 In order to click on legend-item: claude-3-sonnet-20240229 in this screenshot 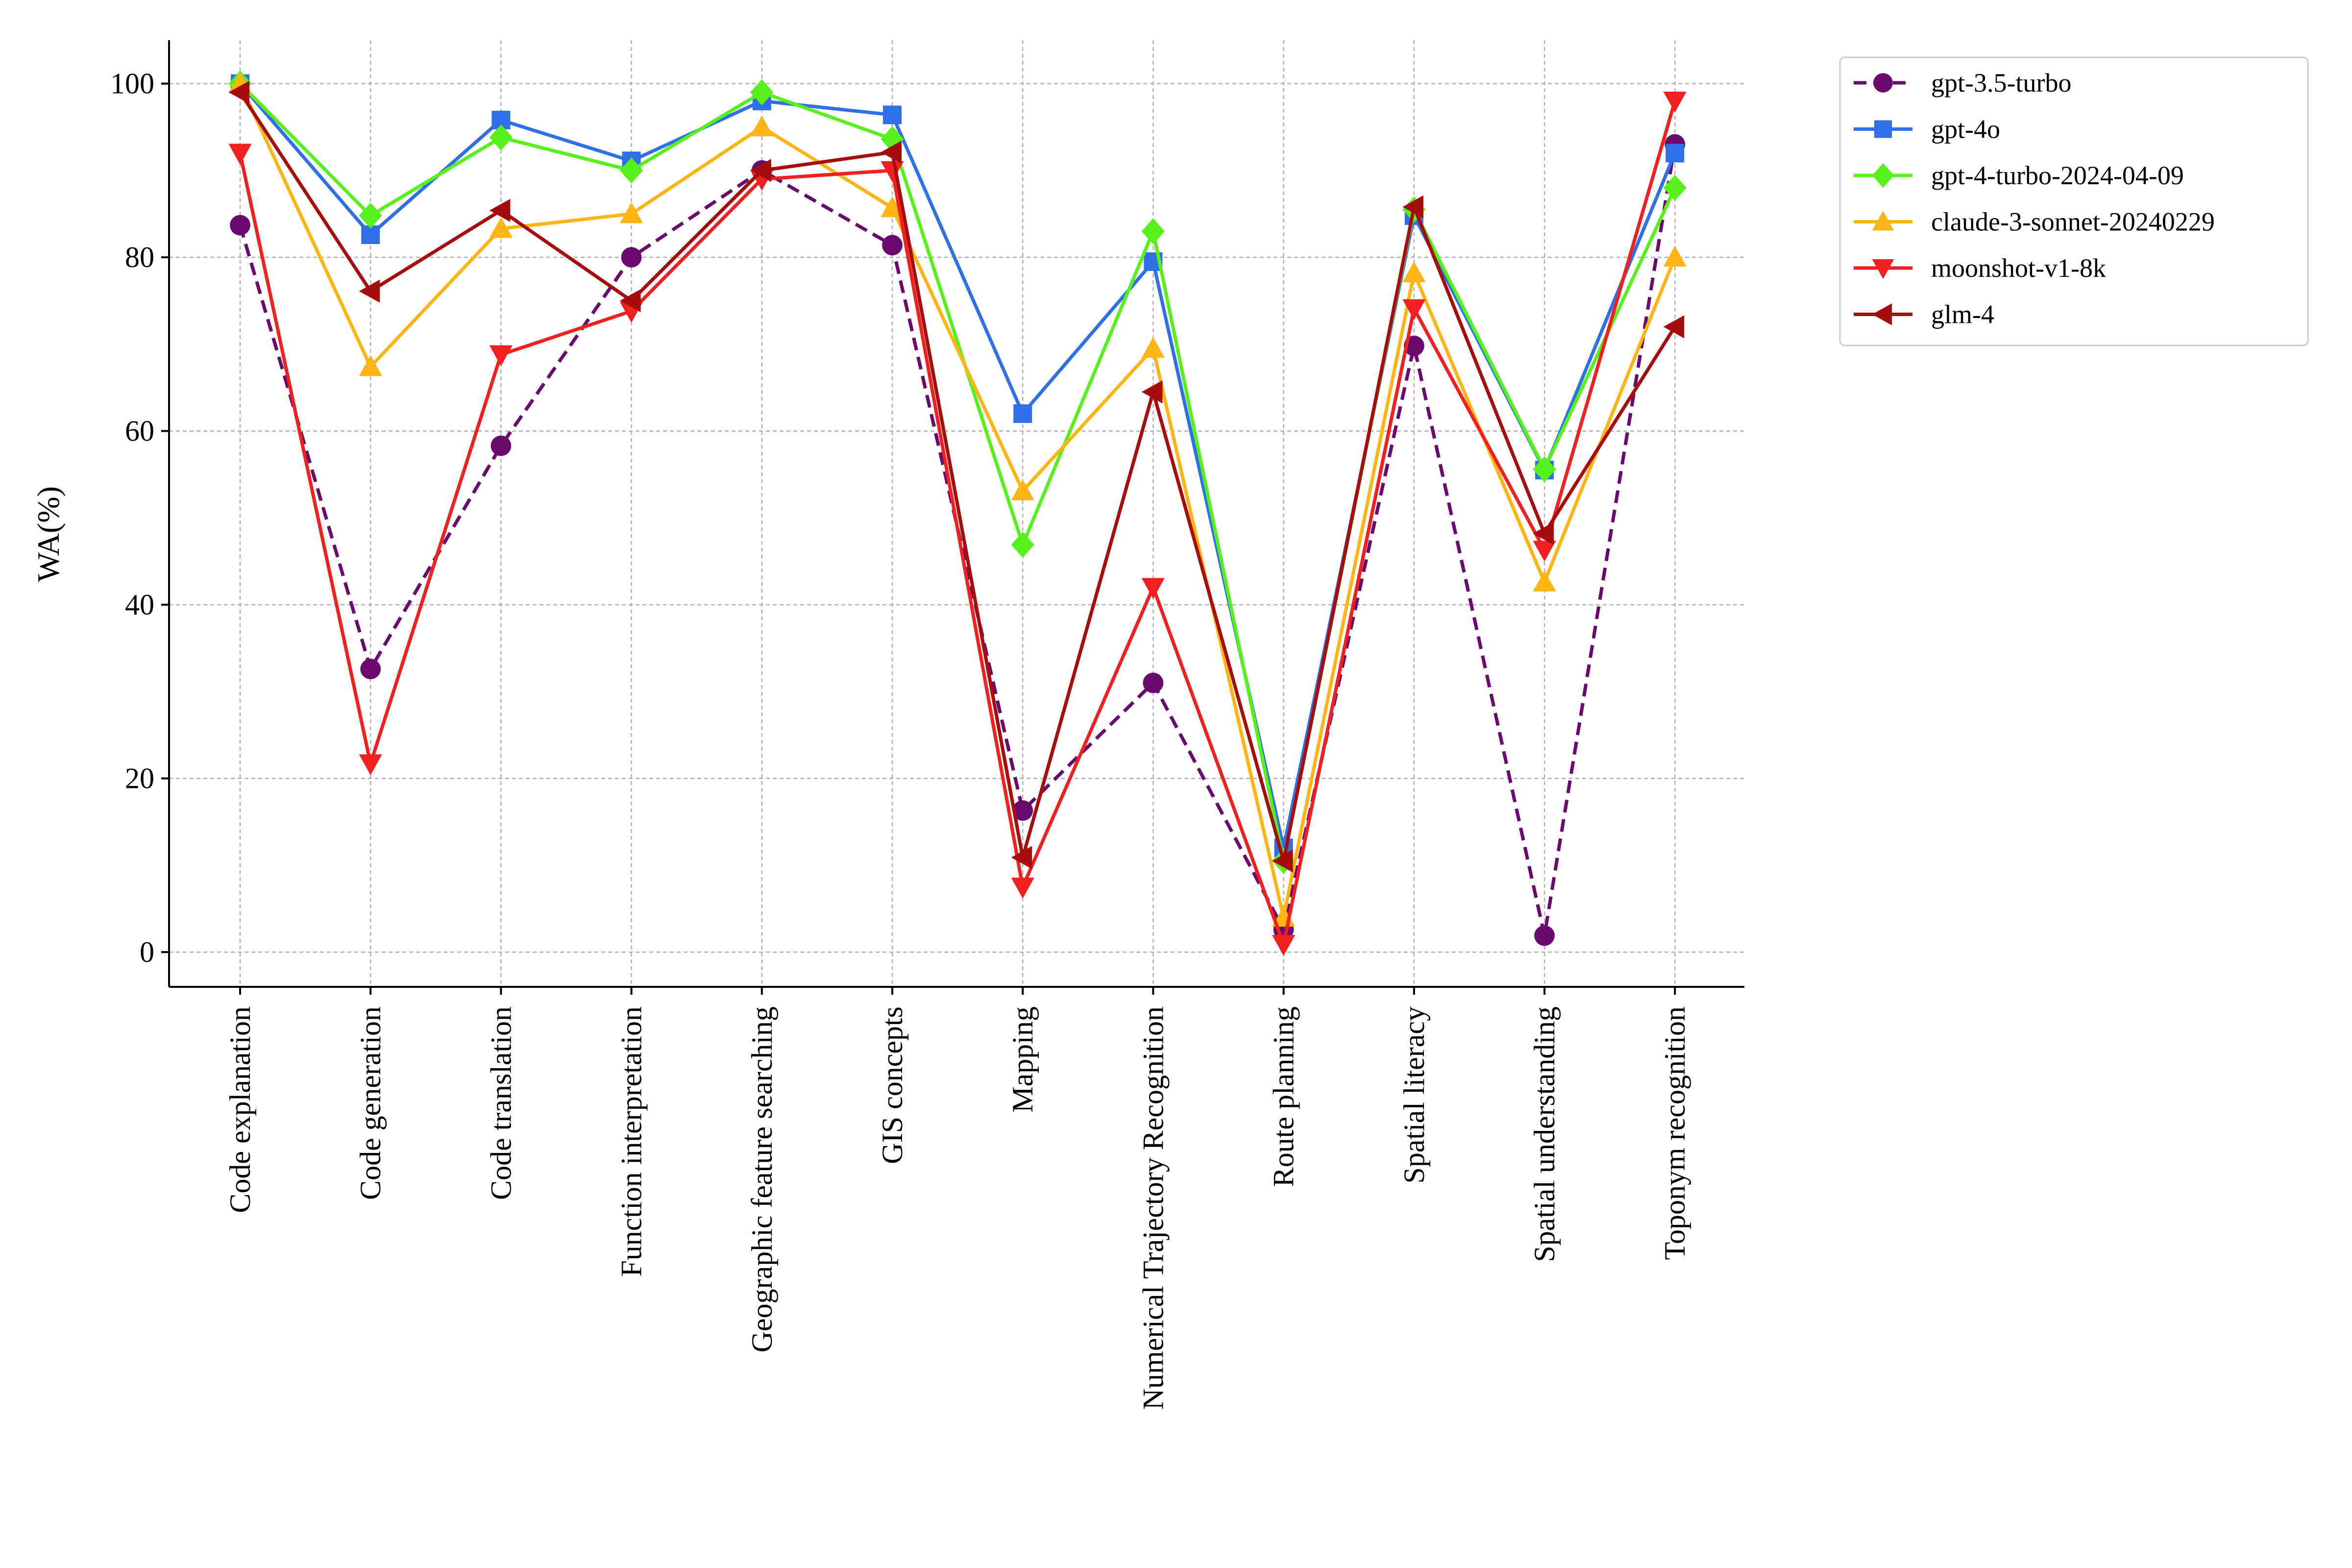, I will do `click(2035, 222)`.